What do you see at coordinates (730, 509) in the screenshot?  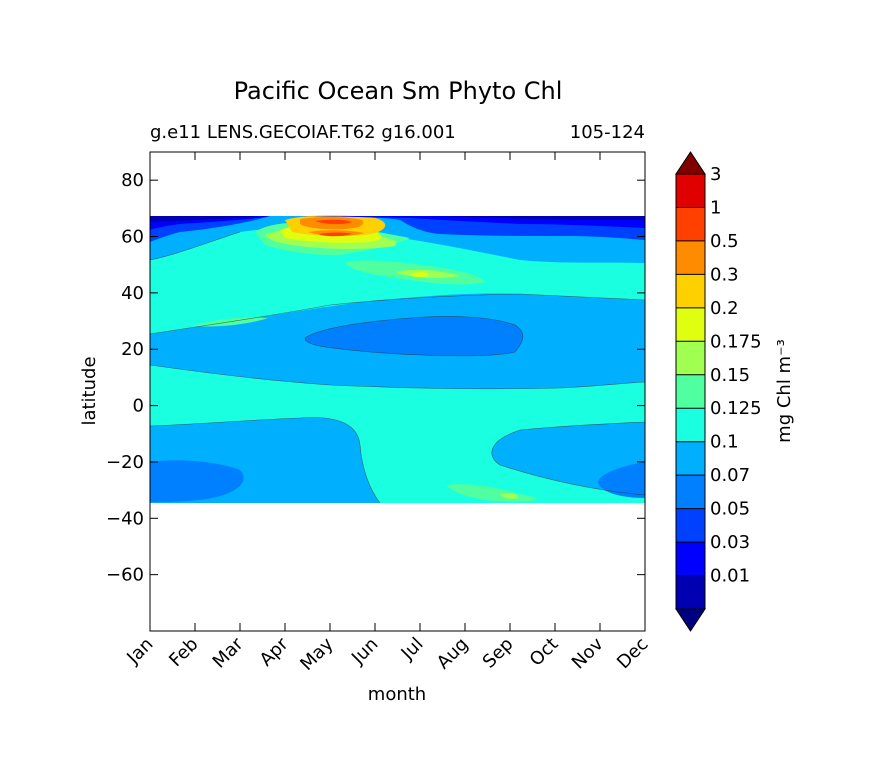 I see `colorbar-tick-label: 0.05` at bounding box center [730, 509].